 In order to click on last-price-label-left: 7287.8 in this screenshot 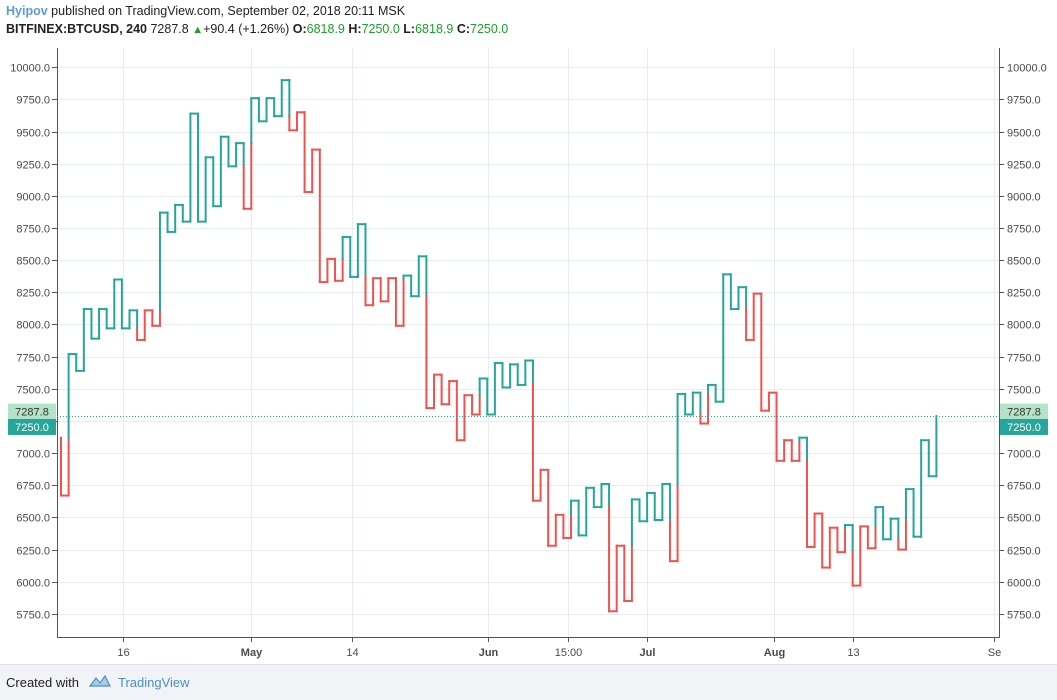, I will do `click(32, 413)`.